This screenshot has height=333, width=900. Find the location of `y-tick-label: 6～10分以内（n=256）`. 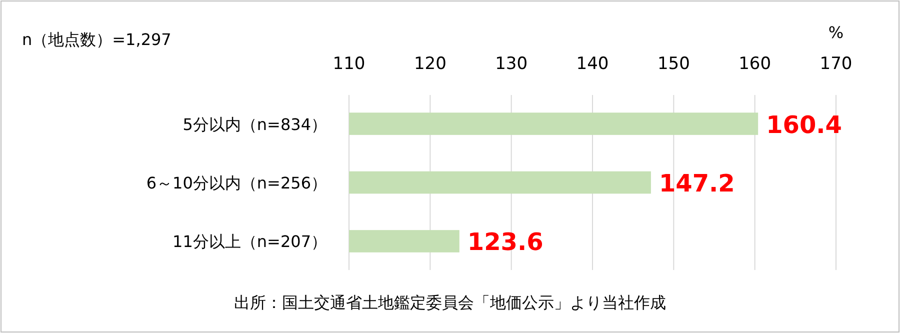

y-tick-label: 6～10分以内（n=256） is located at coordinates (236, 183).